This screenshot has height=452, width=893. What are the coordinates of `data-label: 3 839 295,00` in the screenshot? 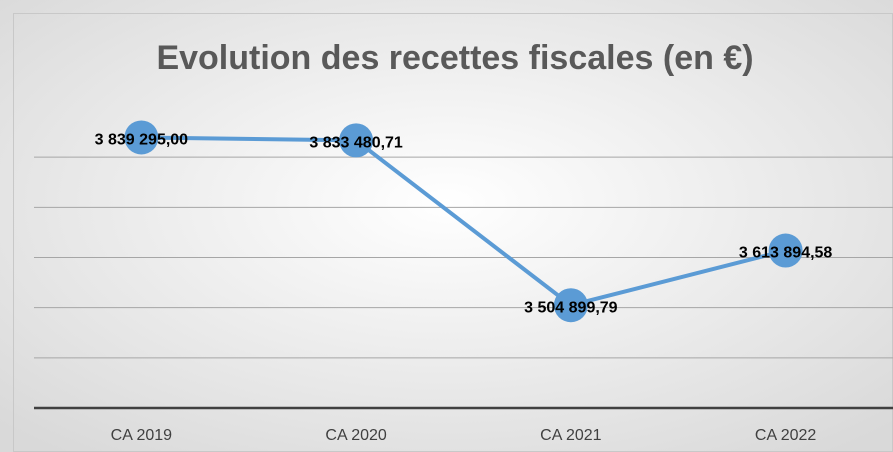 It's located at (142, 140).